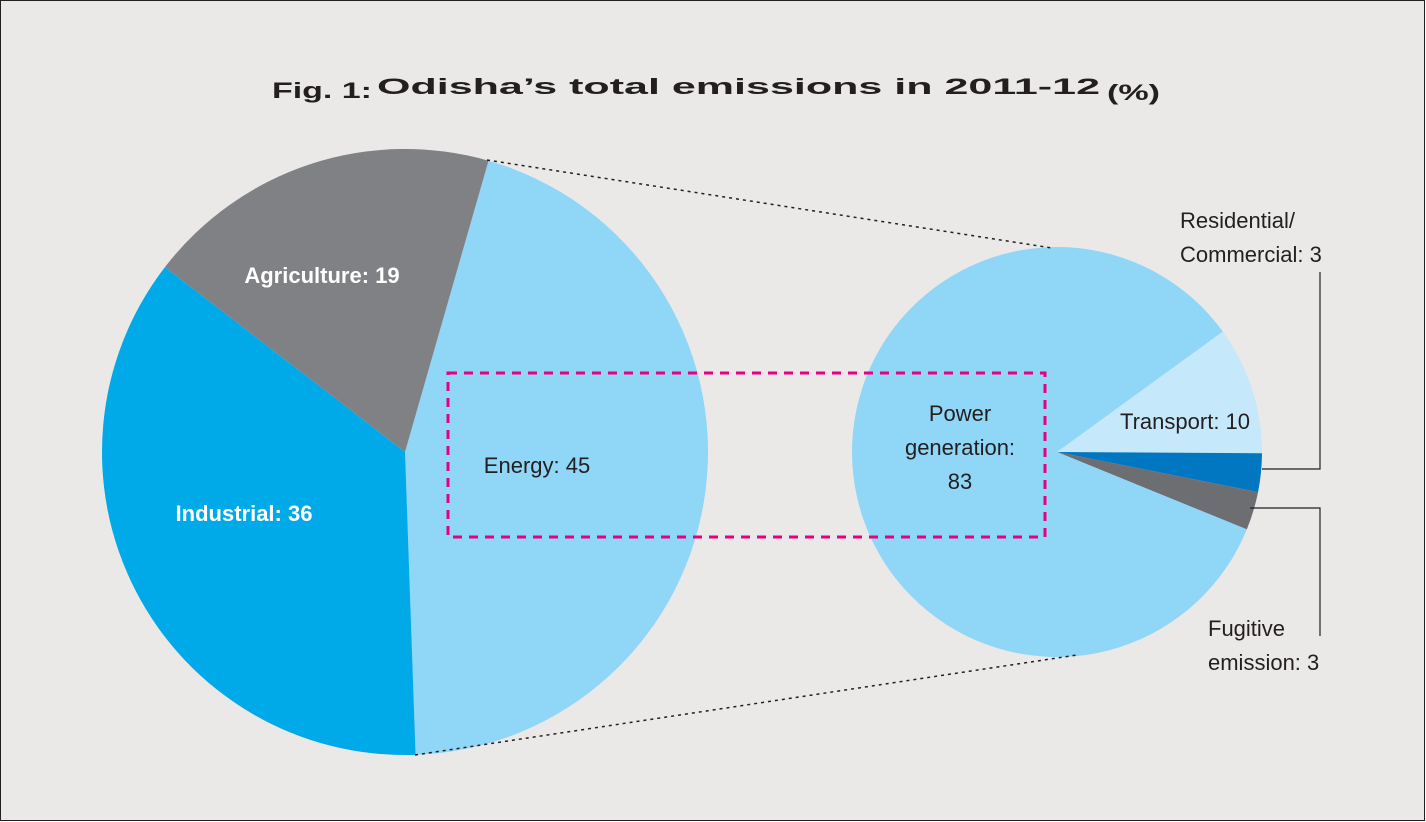 This screenshot has height=822, width=1426. What do you see at coordinates (1246, 628) in the screenshot?
I see `data-label: Fugitive` at bounding box center [1246, 628].